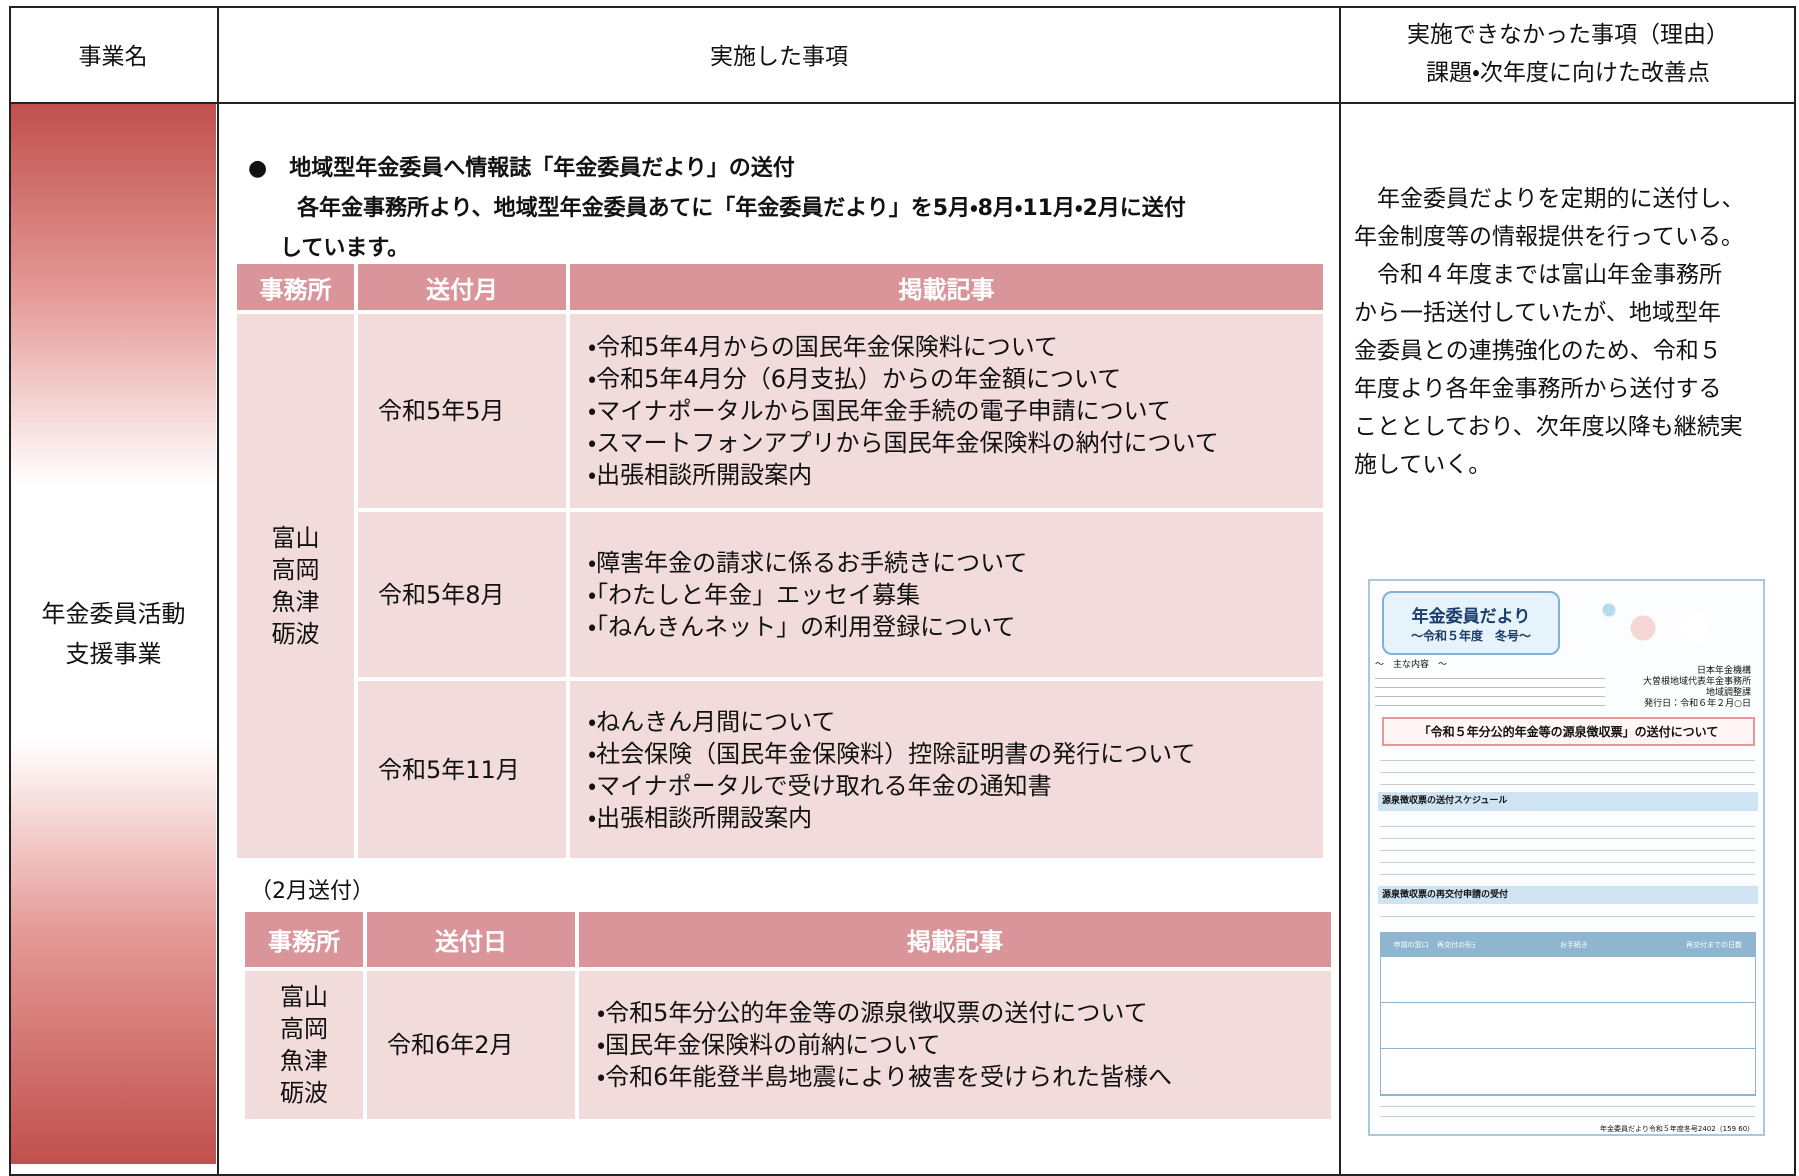 The width and height of the screenshot is (1799, 1176). I want to click on table-header: 送付日, so click(471, 939).